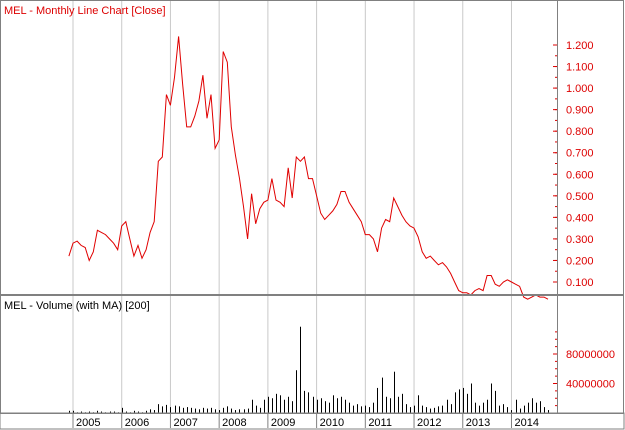  What do you see at coordinates (580, 240) in the screenshot?
I see `price-tick-label: 0.300` at bounding box center [580, 240].